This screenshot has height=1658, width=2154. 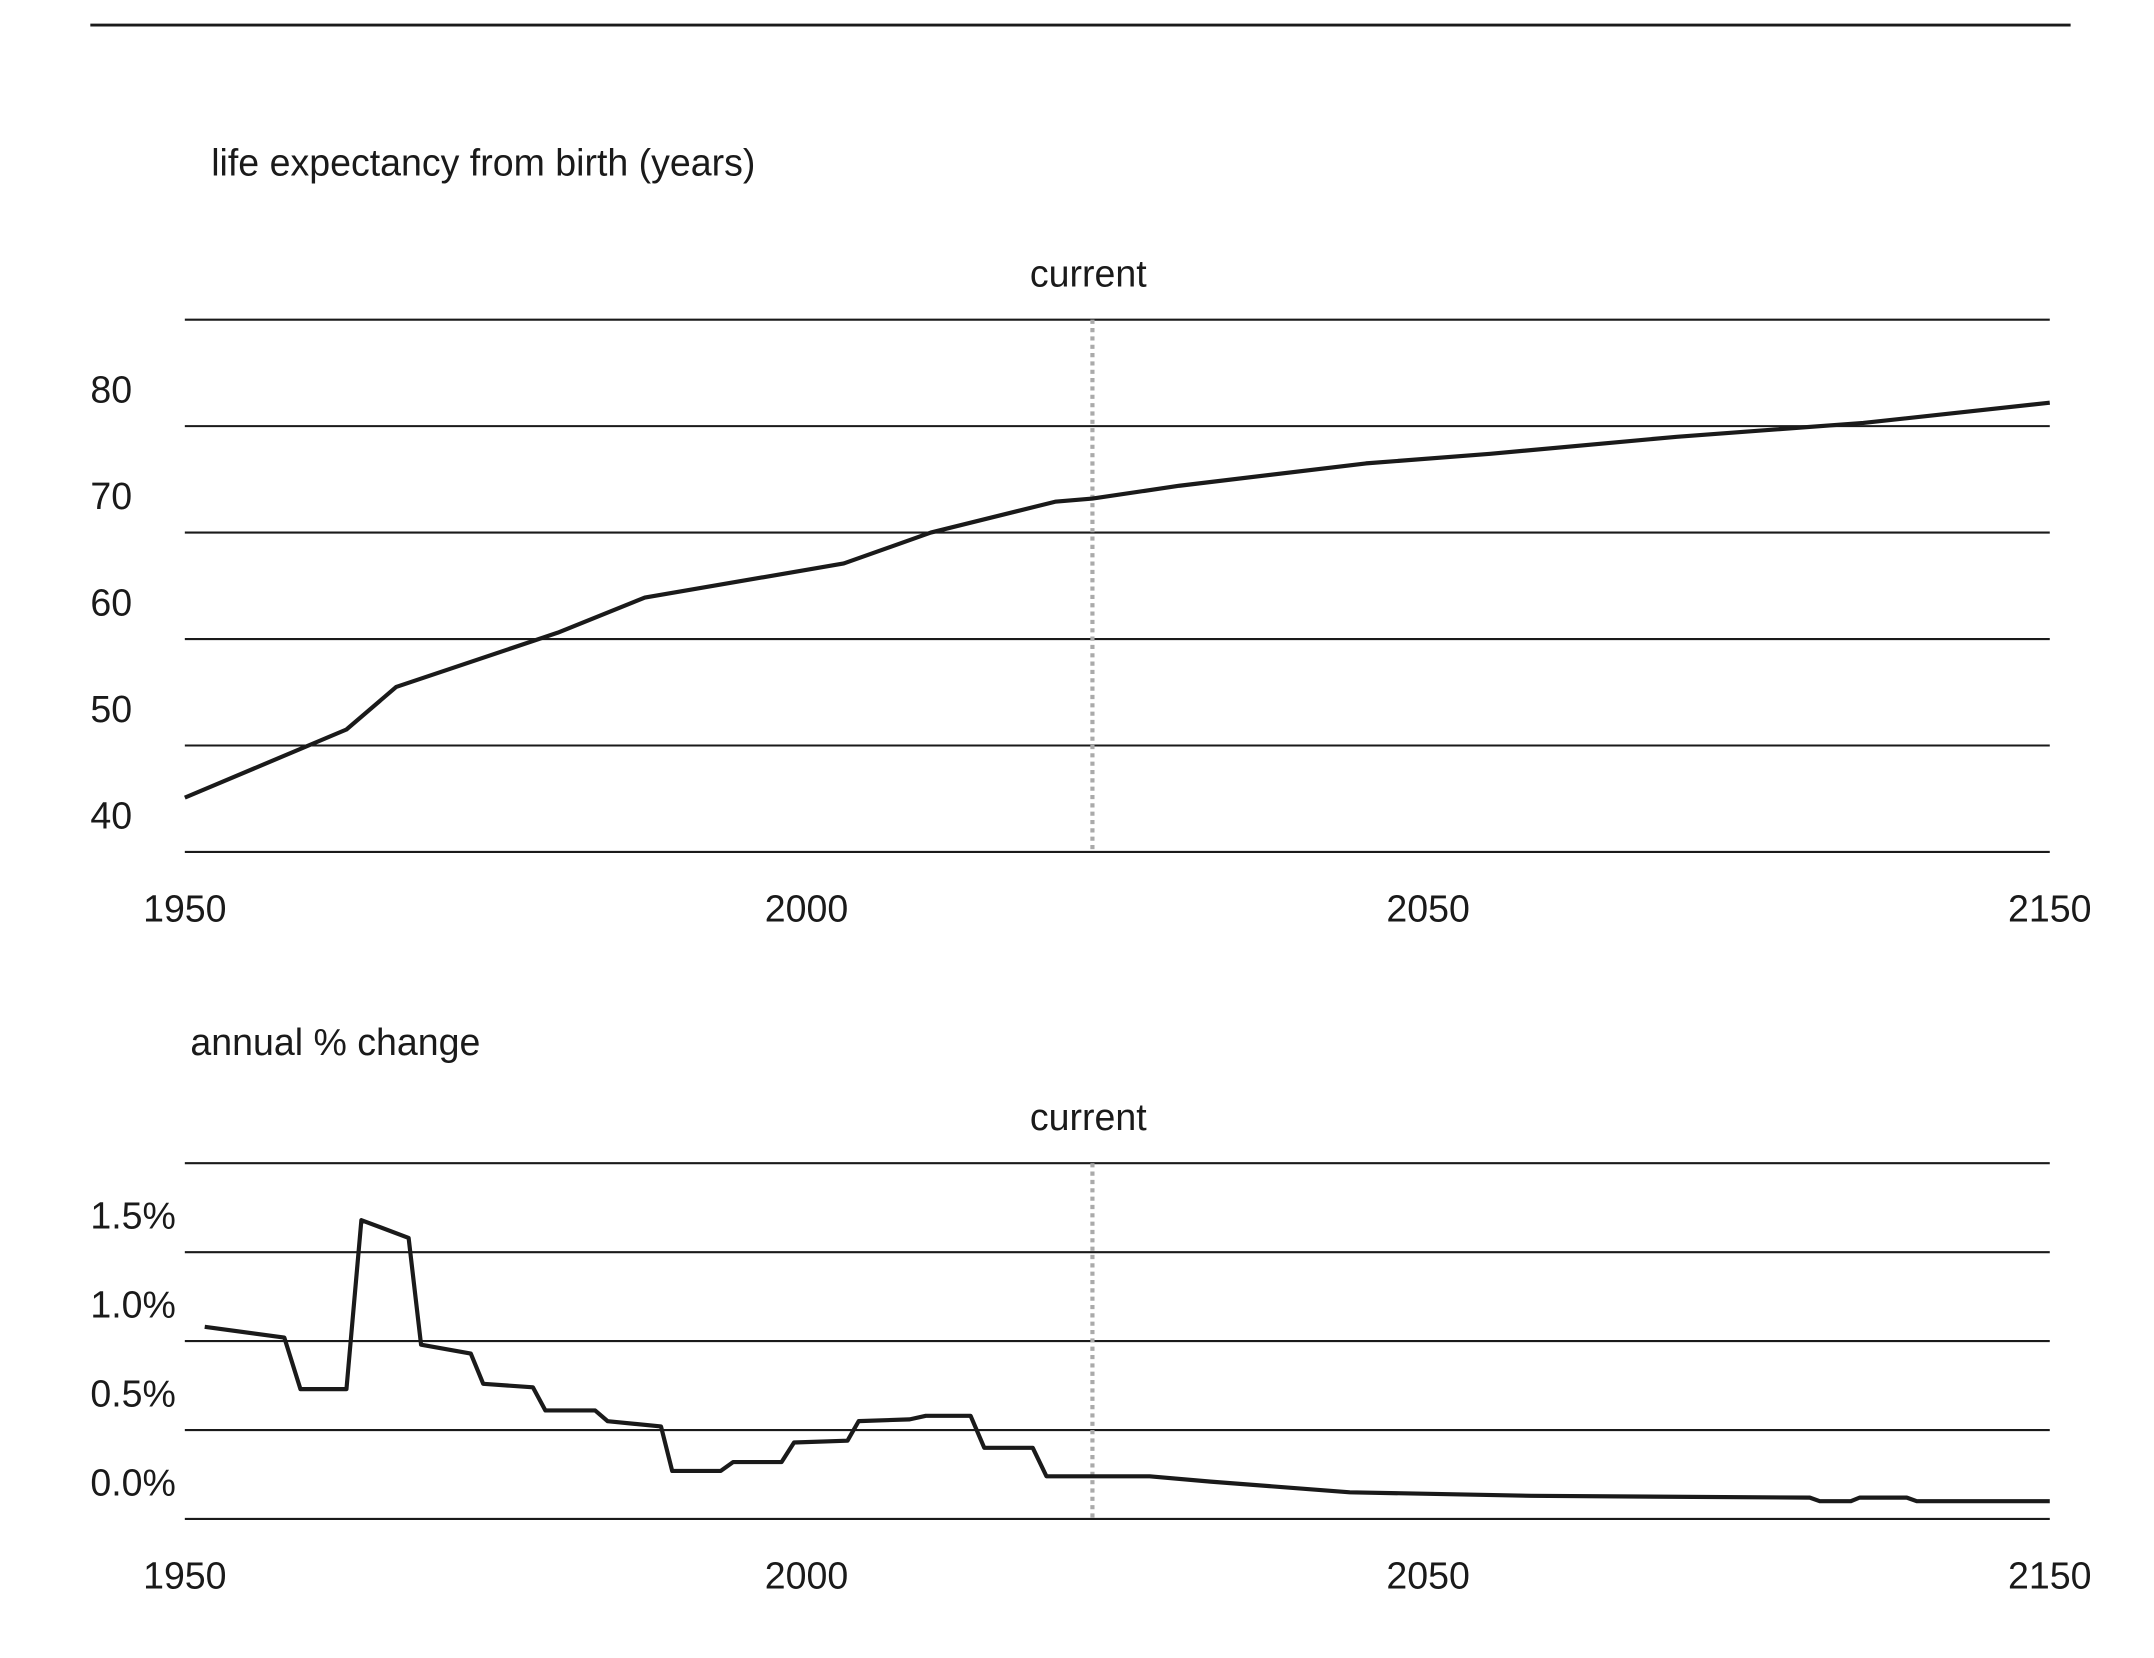 I want to click on y-tick-label: 60, so click(x=111, y=603).